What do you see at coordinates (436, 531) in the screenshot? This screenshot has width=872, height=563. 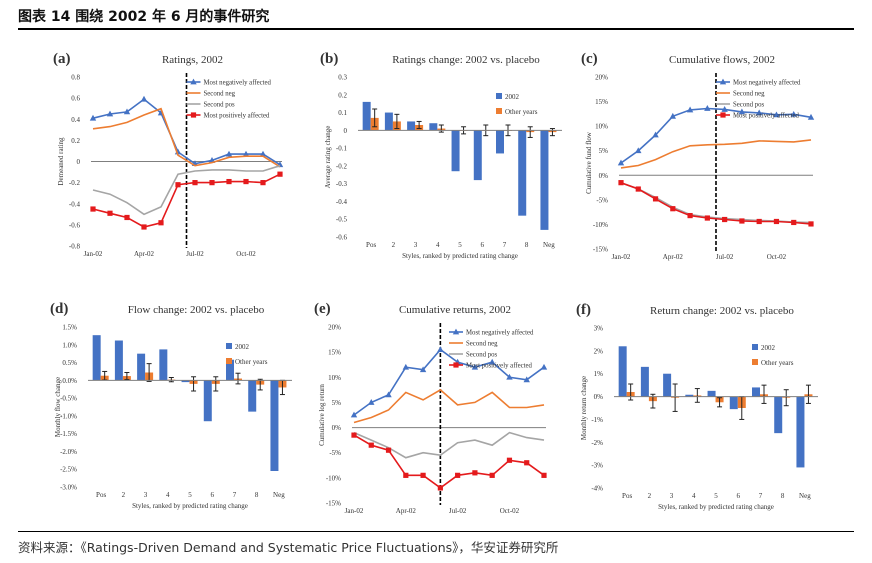 I see `footer-rule` at bounding box center [436, 531].